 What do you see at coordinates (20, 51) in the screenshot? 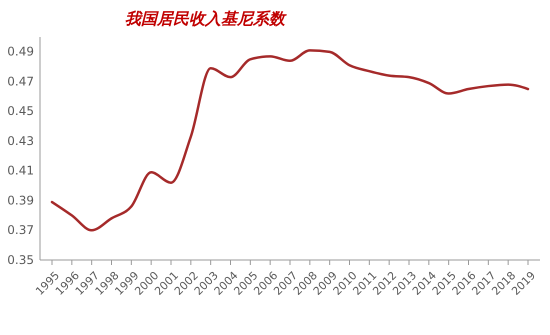
I see `y-tick-label: 0.49` at bounding box center [20, 51].